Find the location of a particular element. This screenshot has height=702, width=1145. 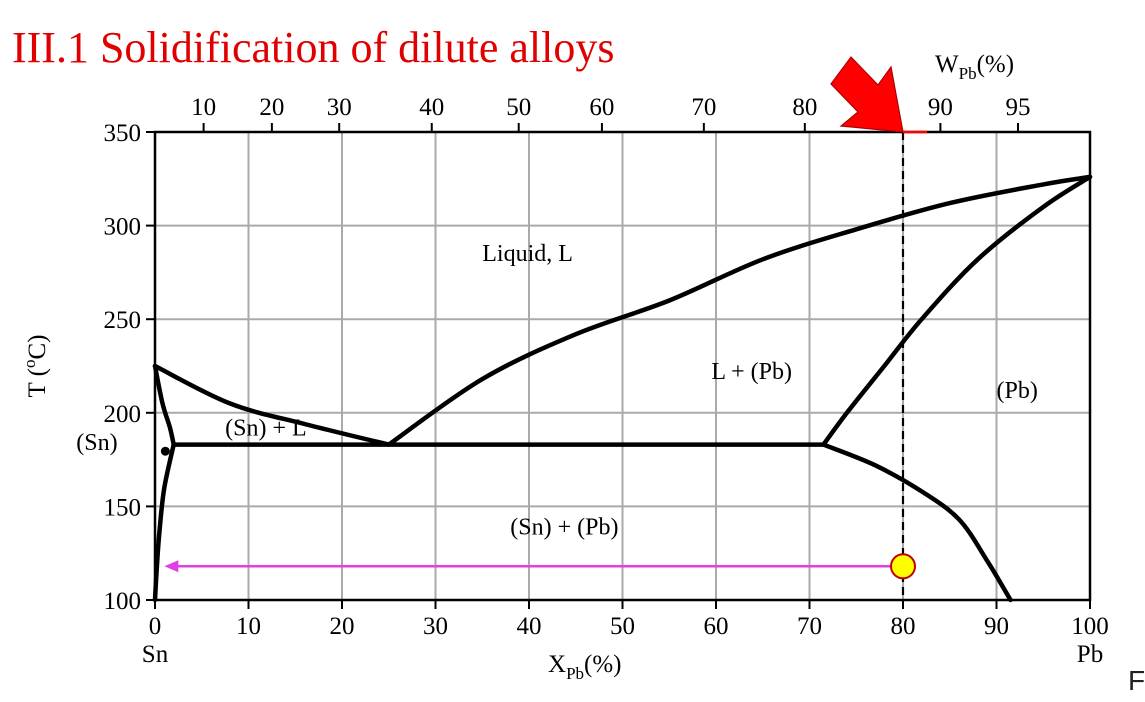

x-tick-label: 90 is located at coordinates (996, 626).